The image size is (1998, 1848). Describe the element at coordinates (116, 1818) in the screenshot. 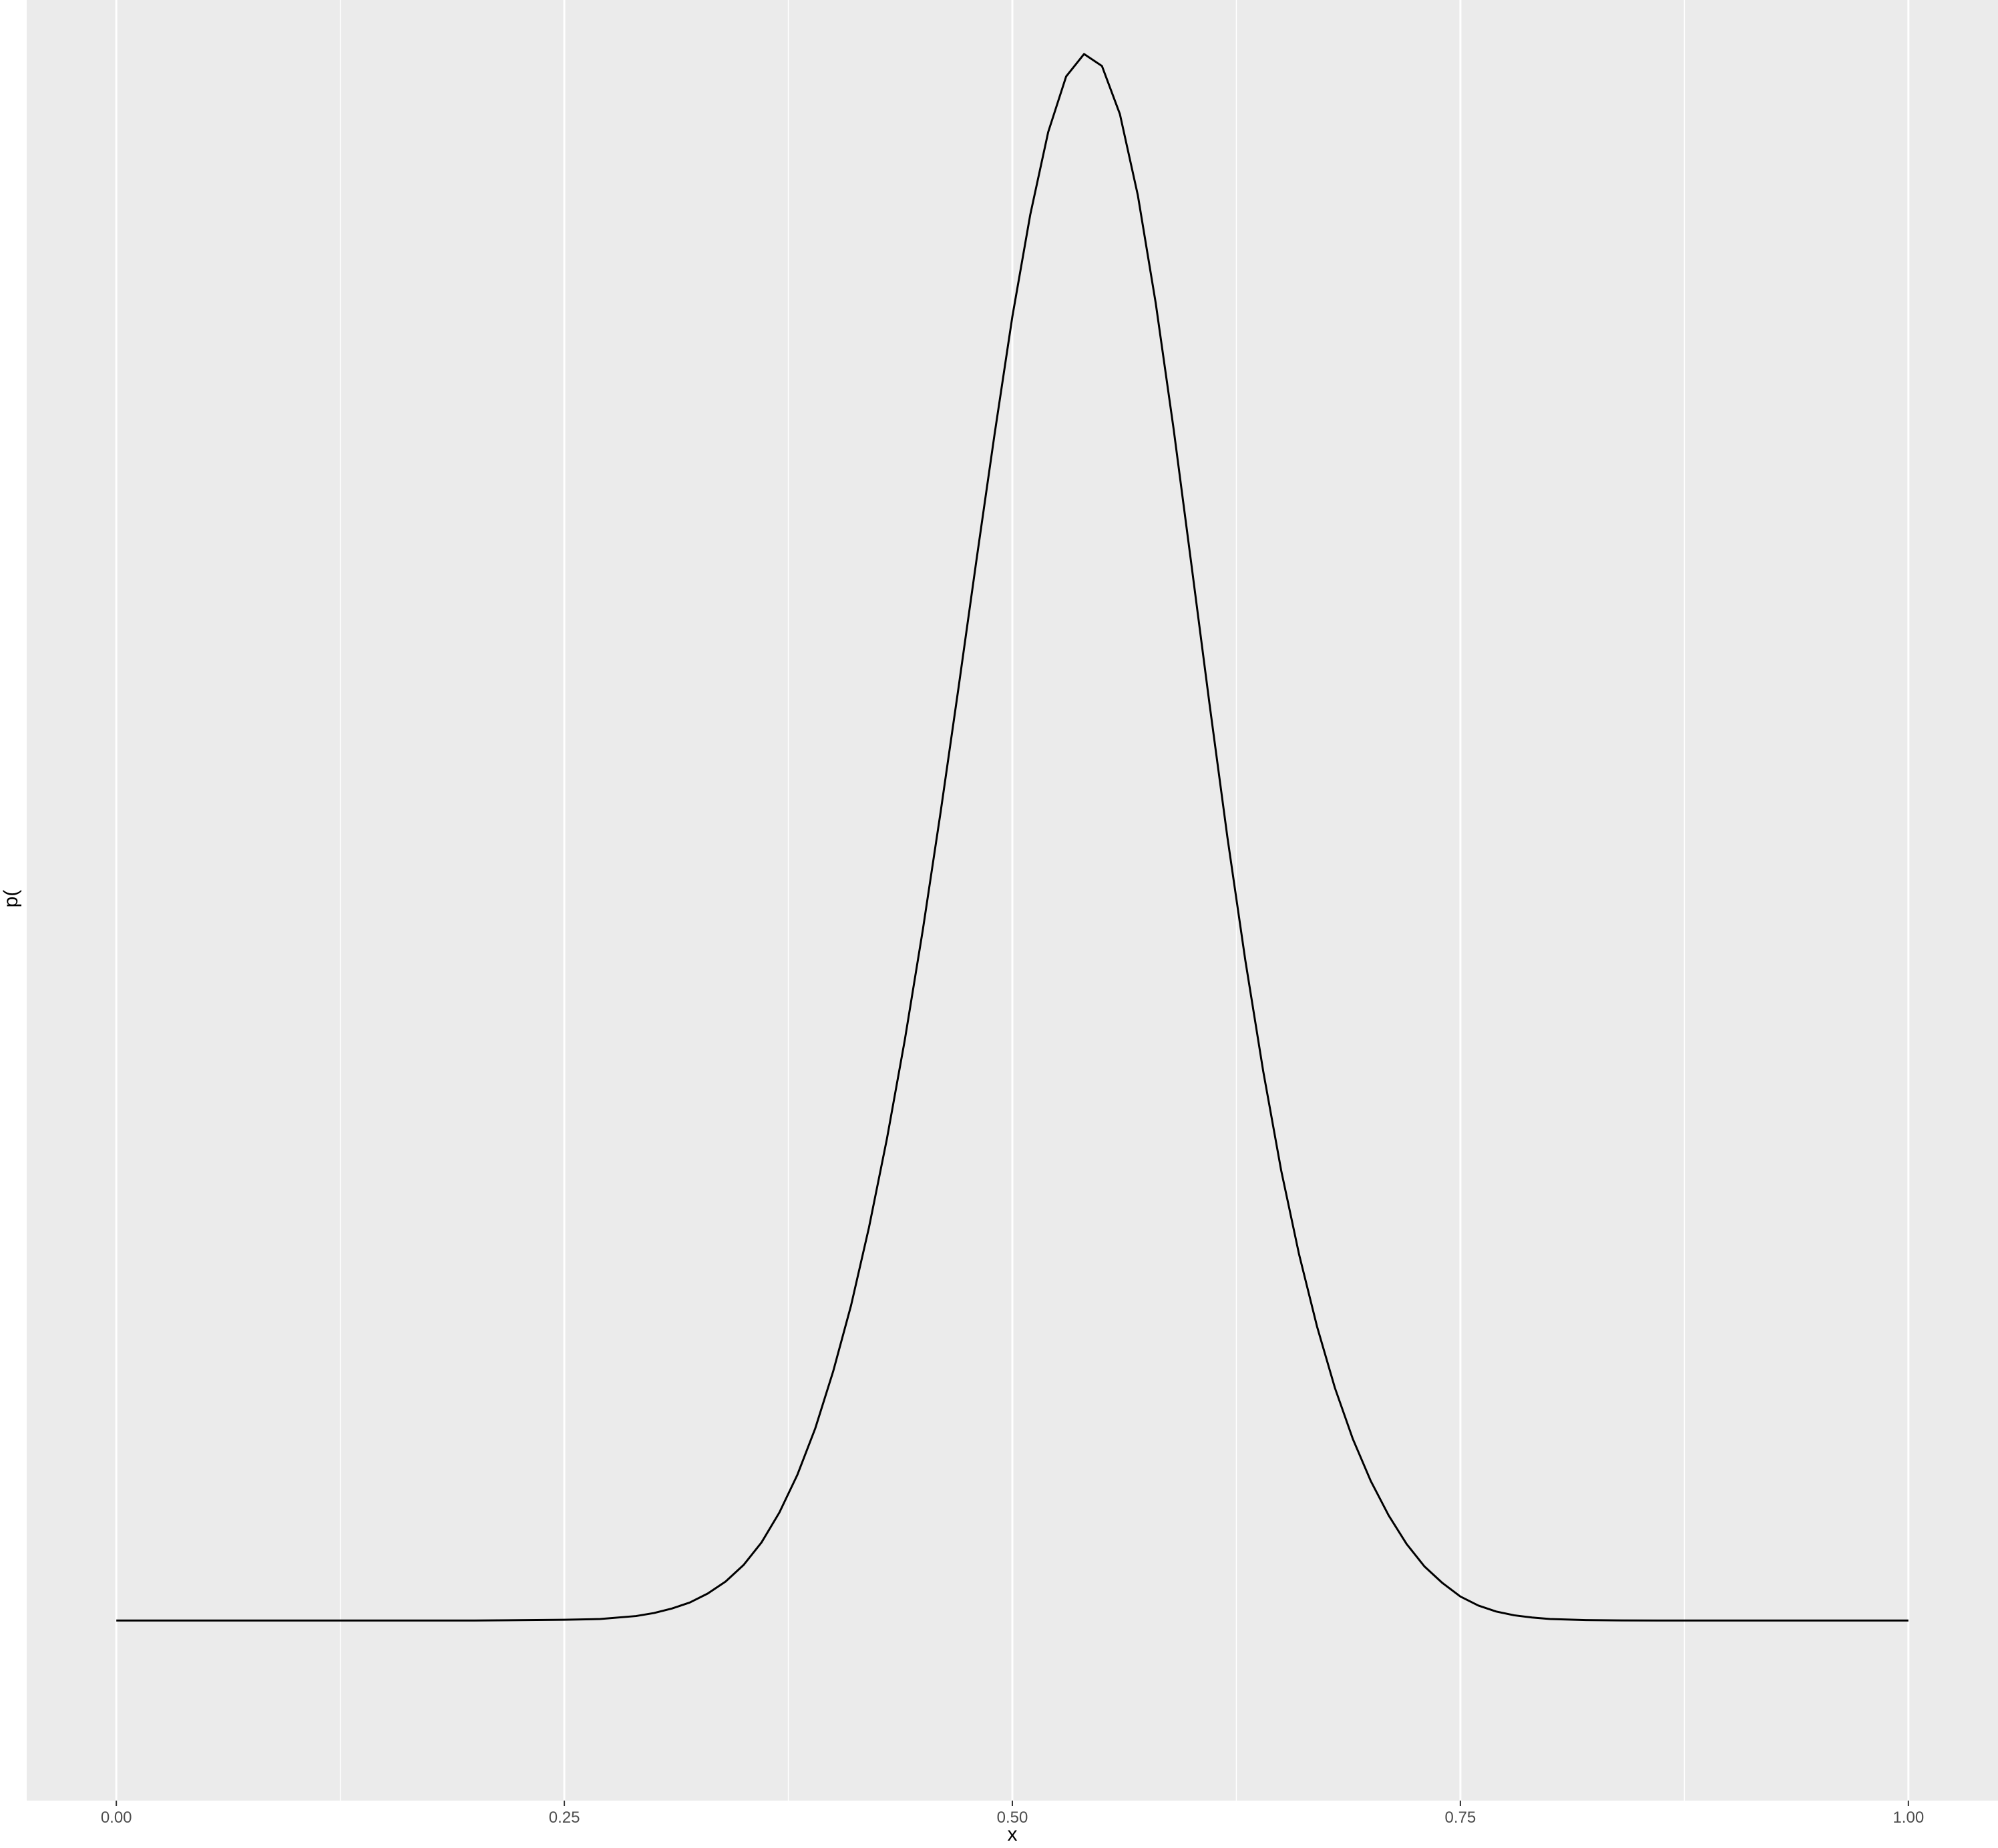

I see `x-tick-label: 0.00` at that location.